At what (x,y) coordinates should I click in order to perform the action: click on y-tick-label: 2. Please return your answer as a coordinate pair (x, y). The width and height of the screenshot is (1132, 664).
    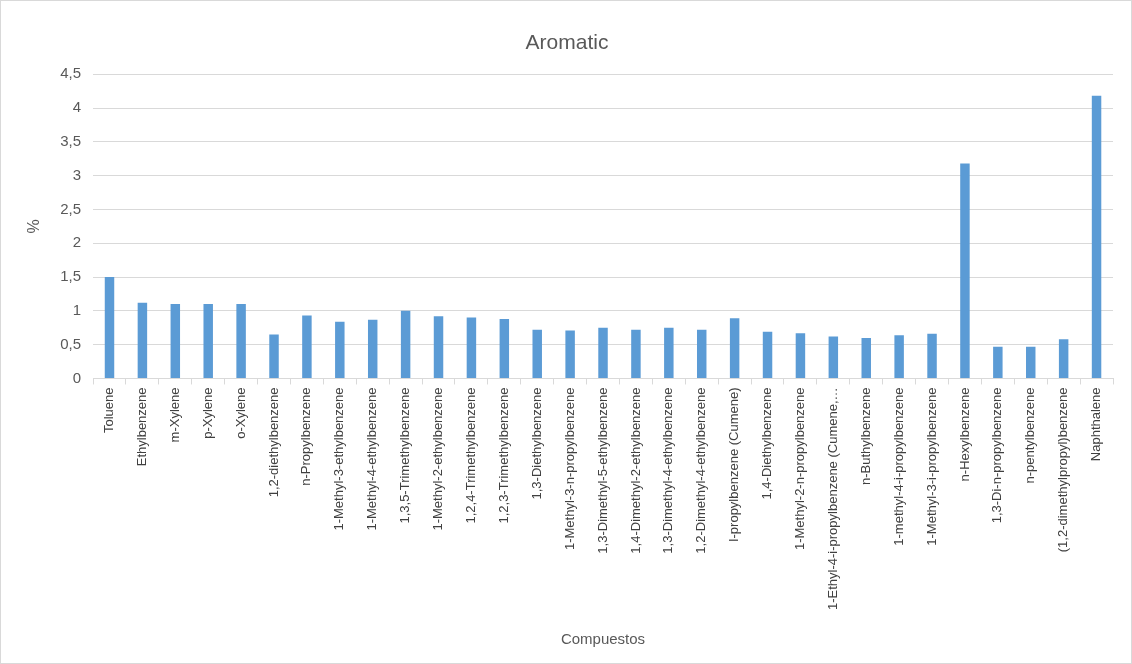
    Looking at the image, I should click on (77, 242).